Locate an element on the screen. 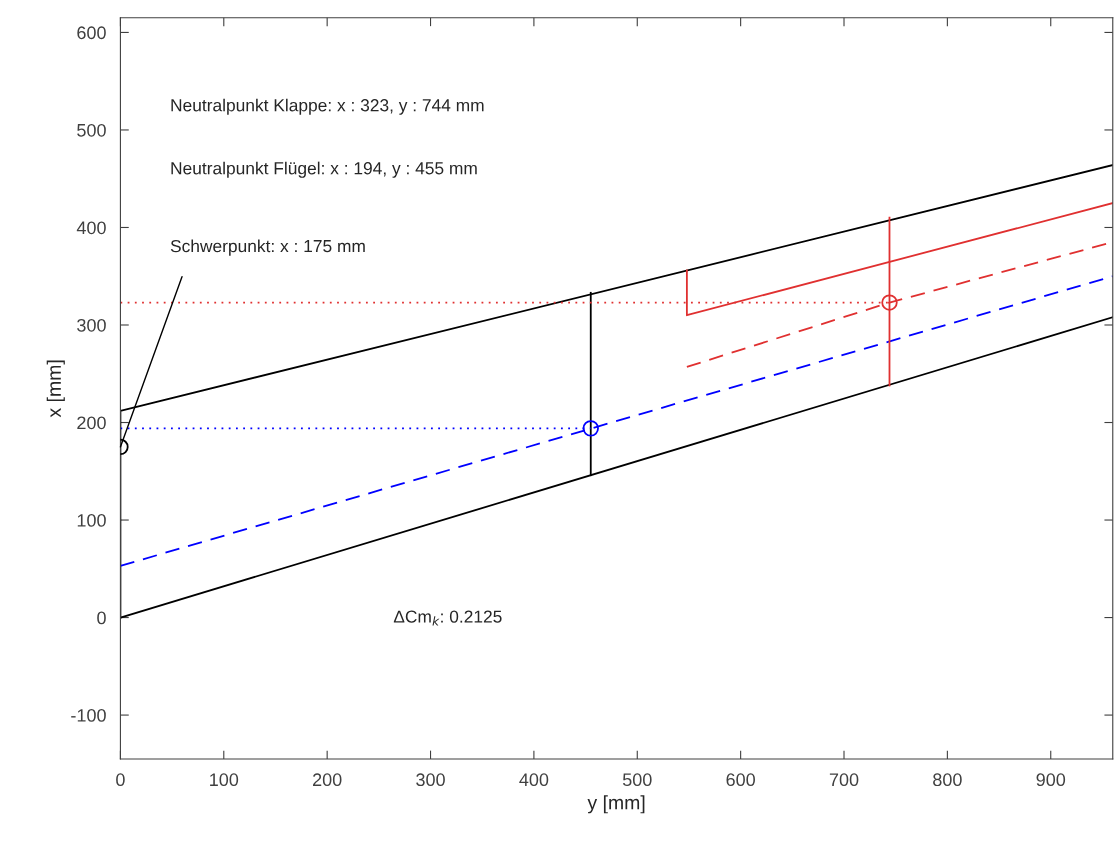  x-tick-label: 600 is located at coordinates (740, 780).